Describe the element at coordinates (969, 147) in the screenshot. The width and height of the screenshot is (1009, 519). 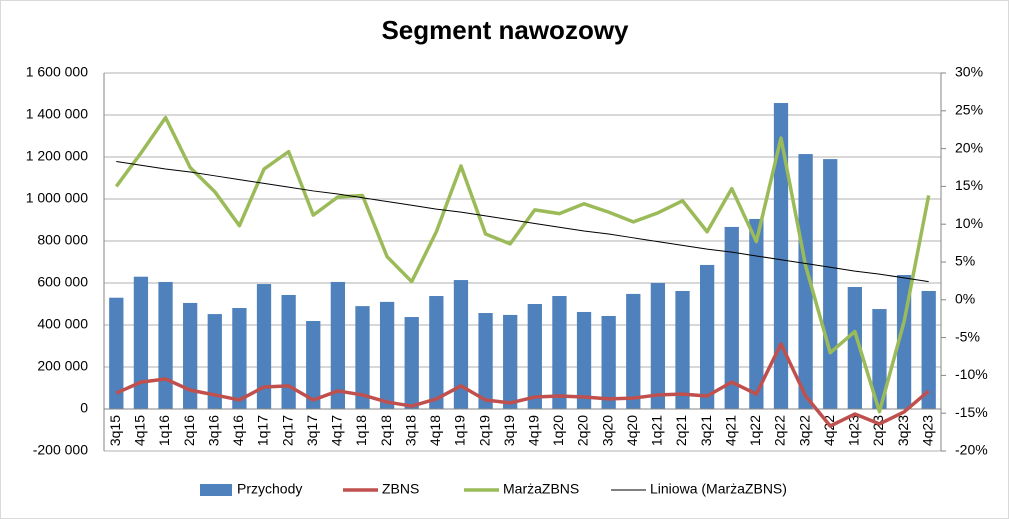
I see `y2-tick-label: 20%` at that location.